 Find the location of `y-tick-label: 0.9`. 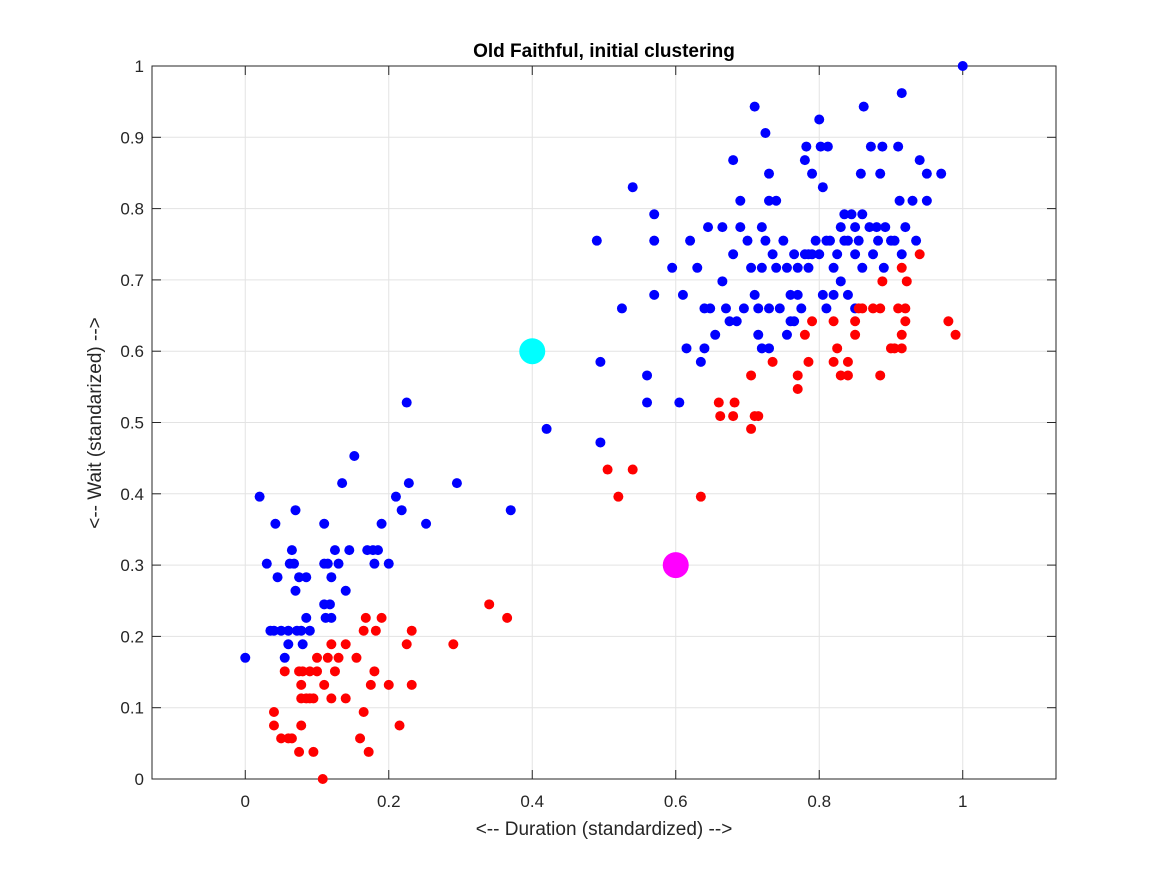

y-tick-label: 0.9 is located at coordinates (132, 137).